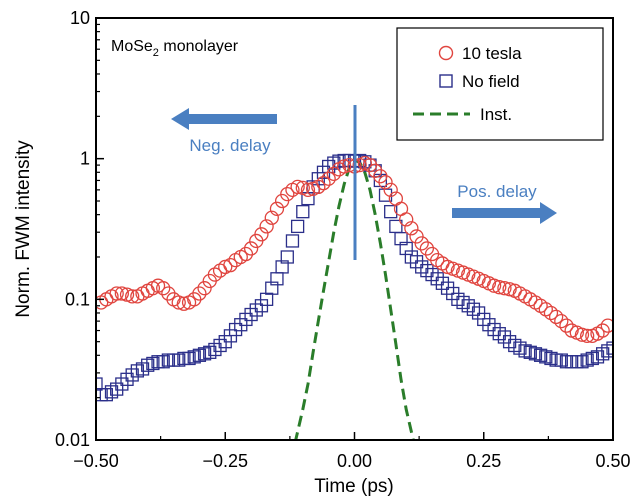 The image size is (637, 499). Describe the element at coordinates (23, 229) in the screenshot. I see `y-axis-label: Norm. FWM intensity` at that location.